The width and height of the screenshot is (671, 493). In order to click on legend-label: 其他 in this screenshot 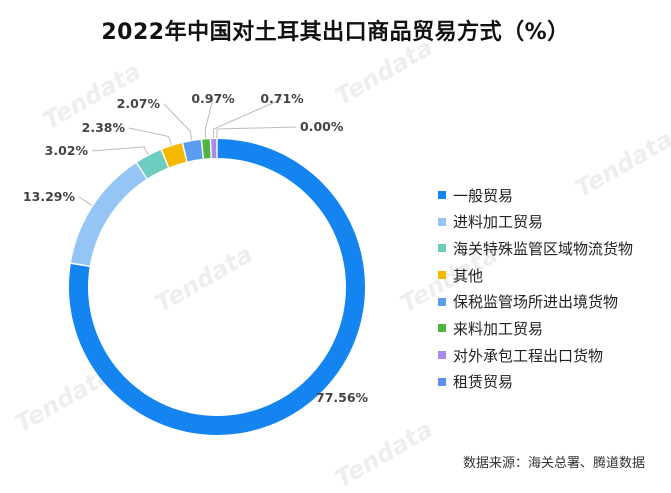, I will do `click(468, 275)`.